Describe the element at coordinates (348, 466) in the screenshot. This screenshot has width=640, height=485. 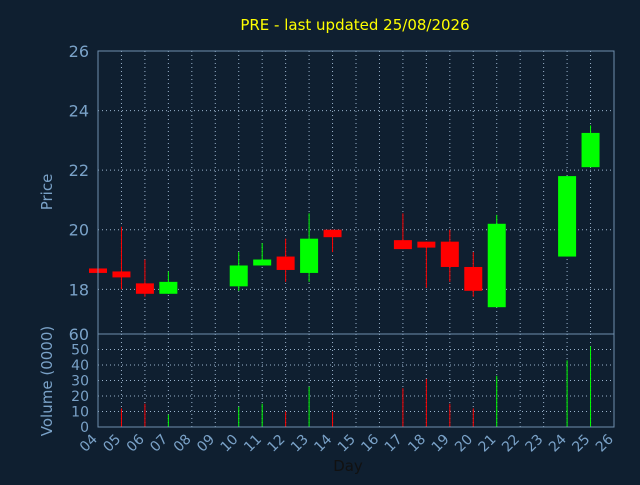
I see `x-axis-label: Day` at that location.